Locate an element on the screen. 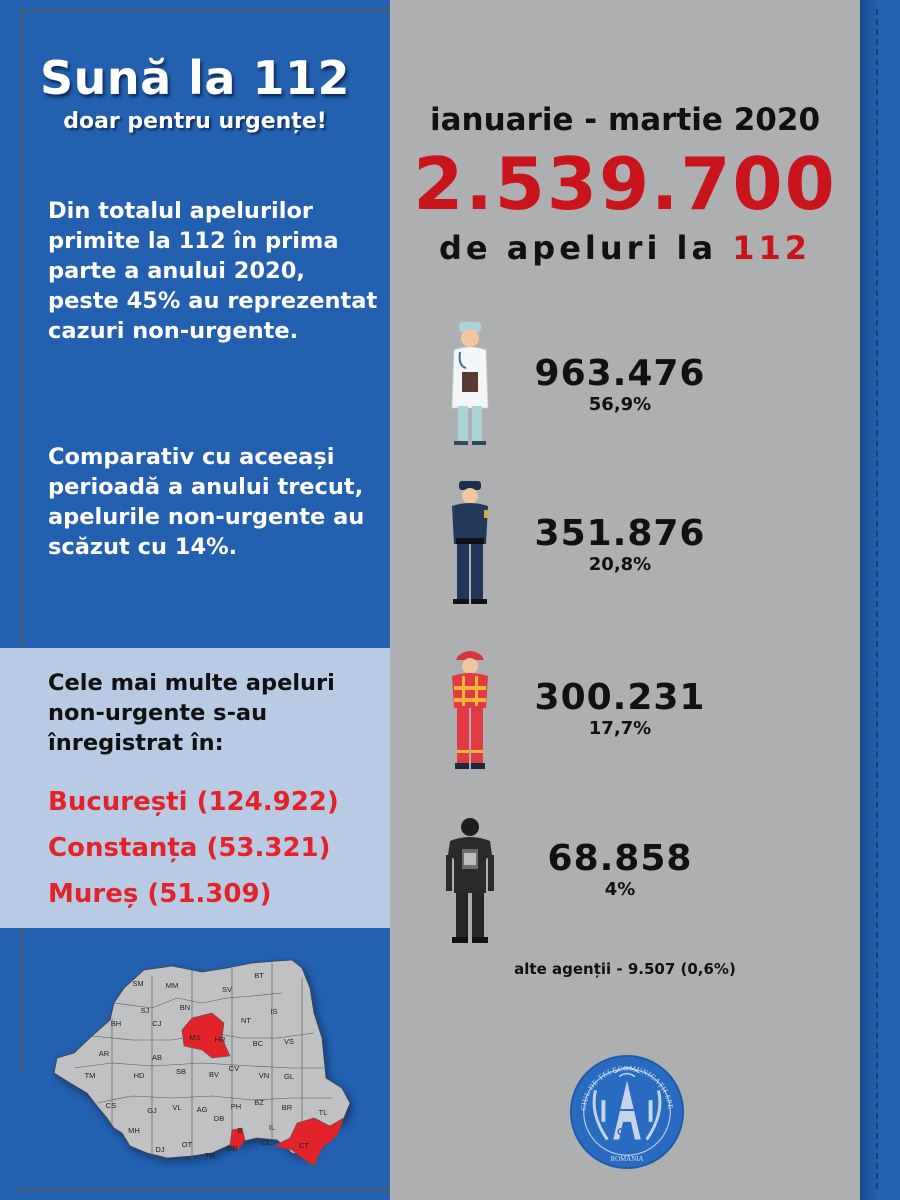  svg-text: MM is located at coordinates (172, 985).